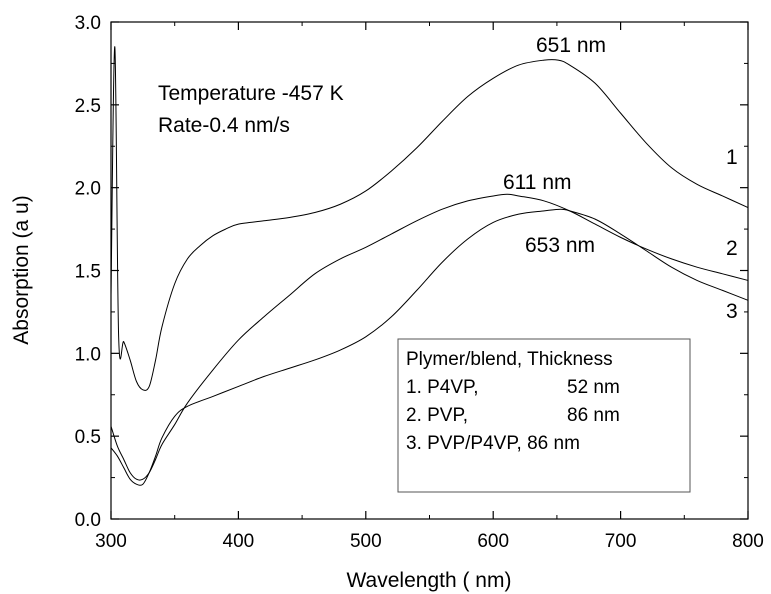 The height and width of the screenshot is (594, 771). I want to click on y-tick-label: 0.0, so click(88, 520).